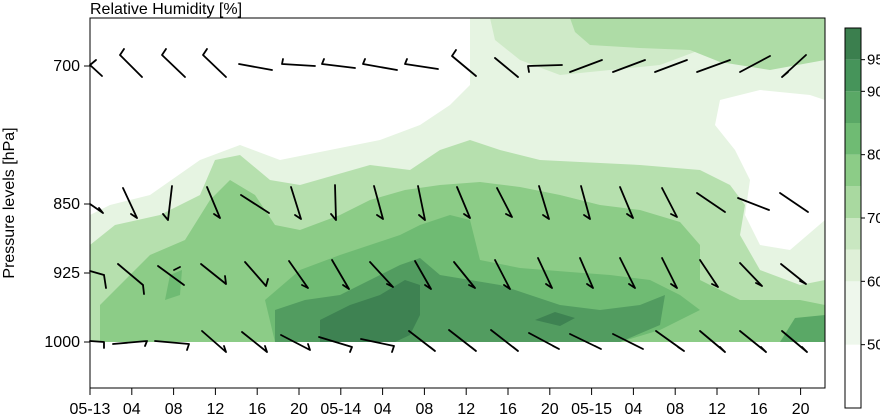 This screenshot has height=418, width=880. I want to click on rh-region-85-small, so click(173, 285).